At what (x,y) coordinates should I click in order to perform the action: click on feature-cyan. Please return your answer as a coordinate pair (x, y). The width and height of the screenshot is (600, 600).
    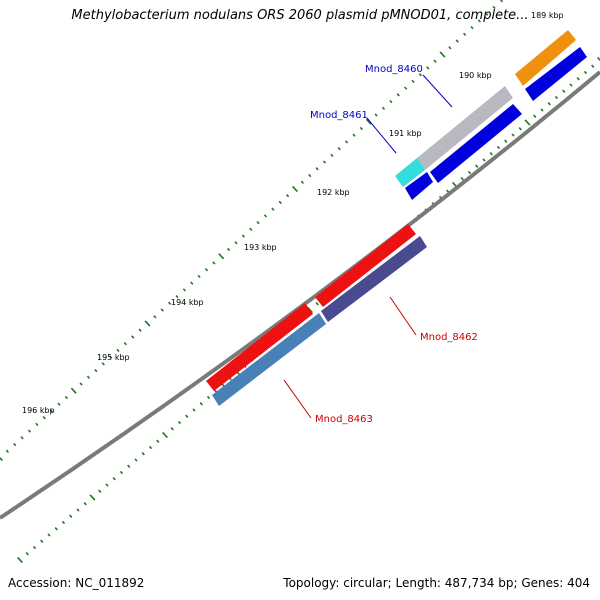
    Looking at the image, I should click on (410, 172).